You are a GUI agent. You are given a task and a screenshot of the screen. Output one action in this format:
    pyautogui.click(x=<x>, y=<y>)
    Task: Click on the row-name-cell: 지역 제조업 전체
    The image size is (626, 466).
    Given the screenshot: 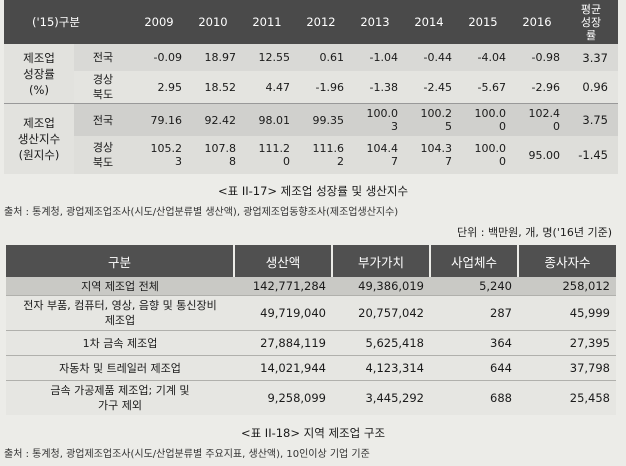 What is the action you would take?
    pyautogui.click(x=120, y=286)
    